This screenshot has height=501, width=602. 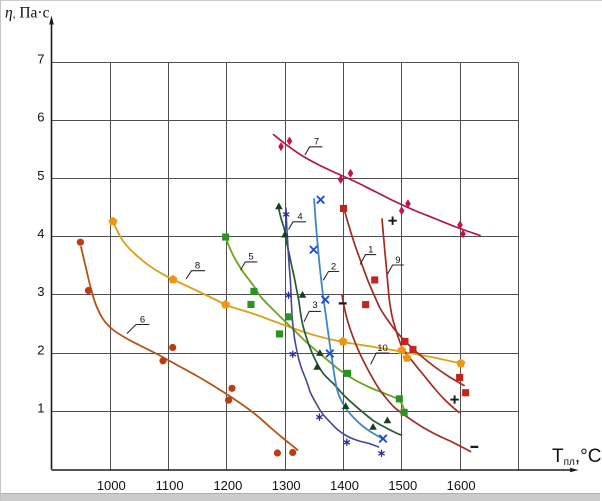 What do you see at coordinates (27, 13) in the screenshot?
I see `svg-text: η, Па·с` at bounding box center [27, 13].